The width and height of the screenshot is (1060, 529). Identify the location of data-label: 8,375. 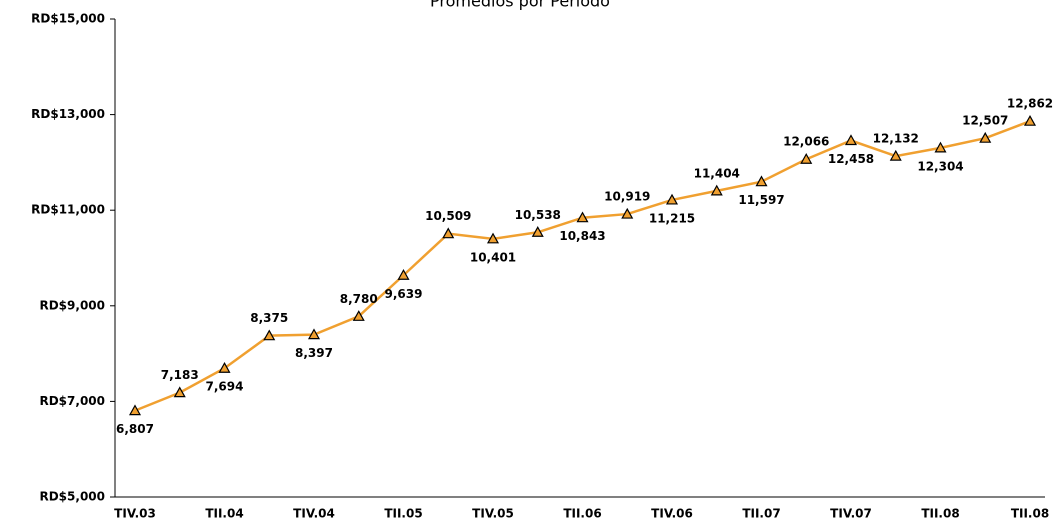
(269, 318).